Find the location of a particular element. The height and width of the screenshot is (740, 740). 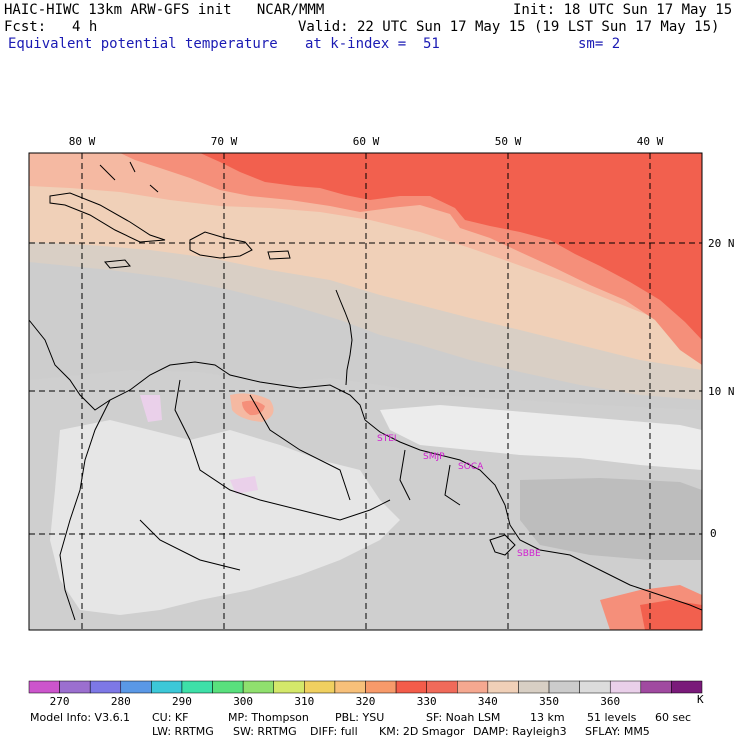

colorbar-unit: K is located at coordinates (700, 699).